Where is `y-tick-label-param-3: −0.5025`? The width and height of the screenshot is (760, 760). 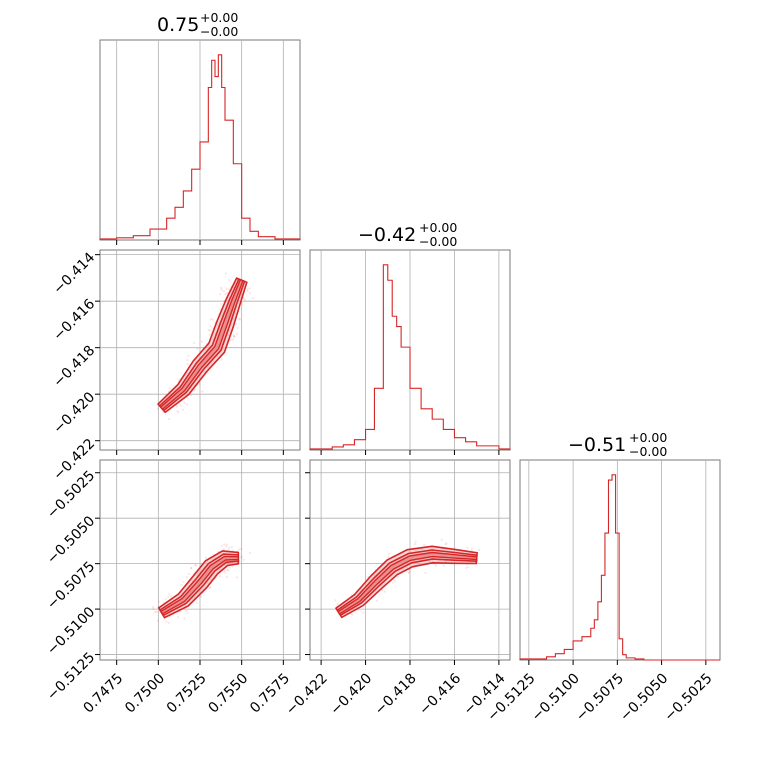 y-tick-label-param-3: −0.5025 is located at coordinates (71, 495).